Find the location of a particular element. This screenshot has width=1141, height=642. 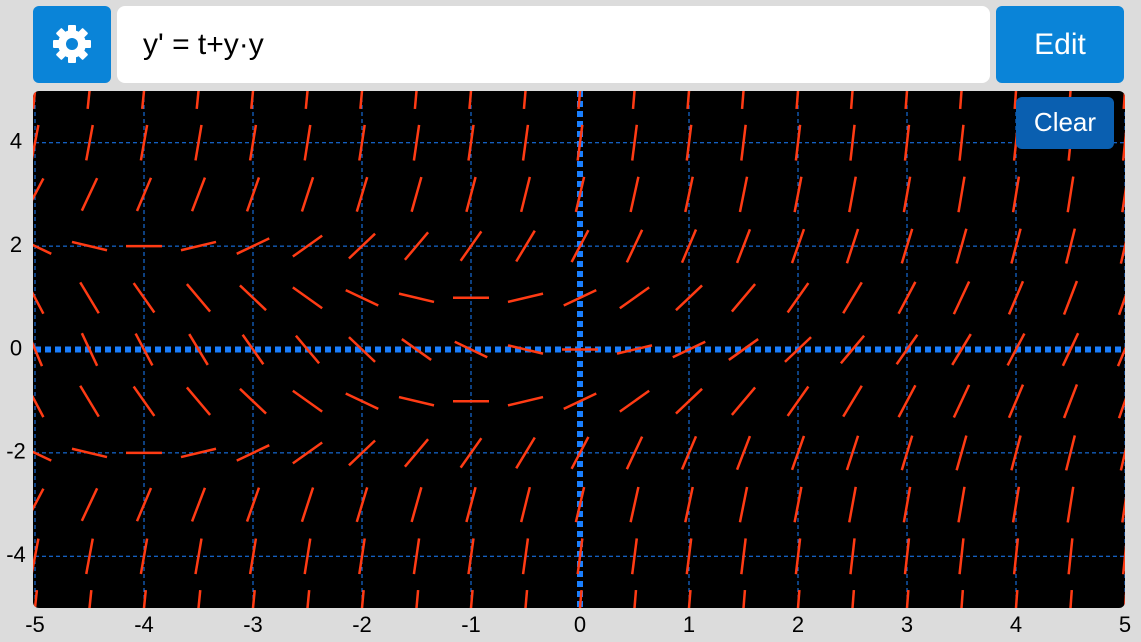

equation-field is located at coordinates (553, 44).